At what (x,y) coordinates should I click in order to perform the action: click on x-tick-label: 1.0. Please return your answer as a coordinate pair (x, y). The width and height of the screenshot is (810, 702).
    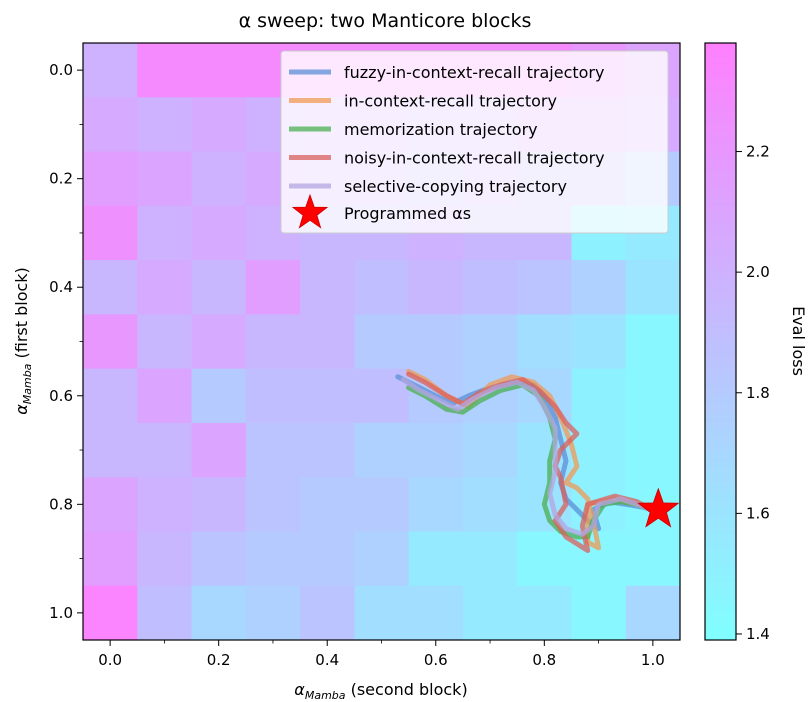
    Looking at the image, I should click on (653, 660).